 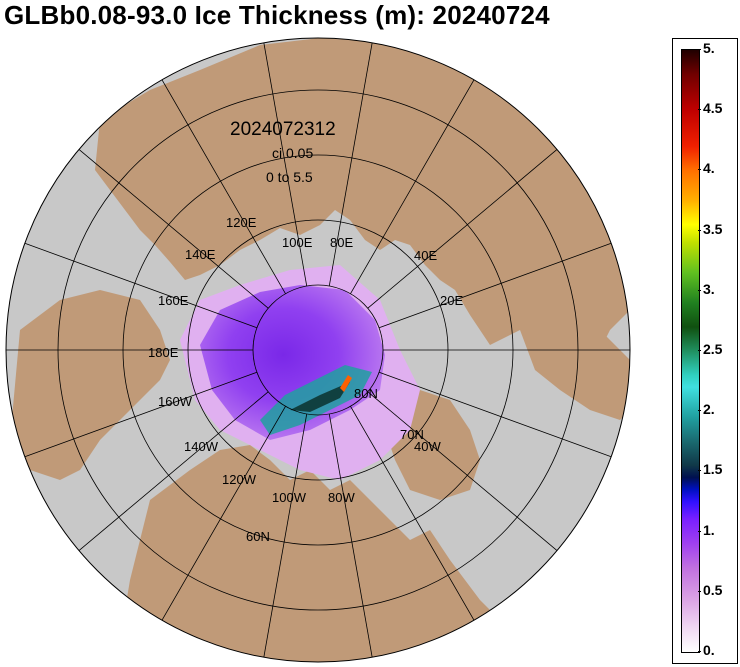 What do you see at coordinates (713, 349) in the screenshot?
I see `colorbar-tick-label: 2.5` at bounding box center [713, 349].